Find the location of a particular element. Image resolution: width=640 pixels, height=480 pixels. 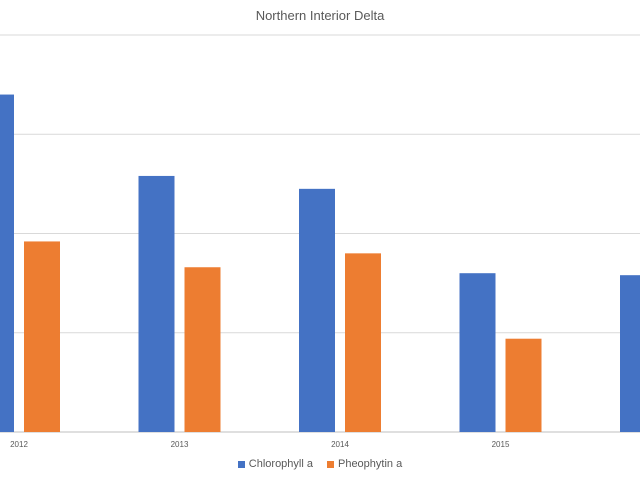

bar-chlorophyll-2016 is located at coordinates (630, 353).